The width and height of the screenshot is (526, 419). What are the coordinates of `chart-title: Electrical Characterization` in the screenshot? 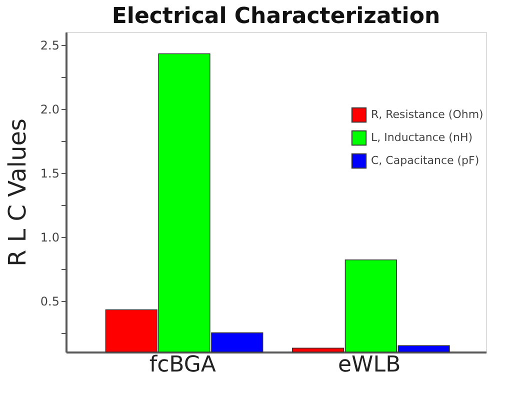 It's located at (276, 16).